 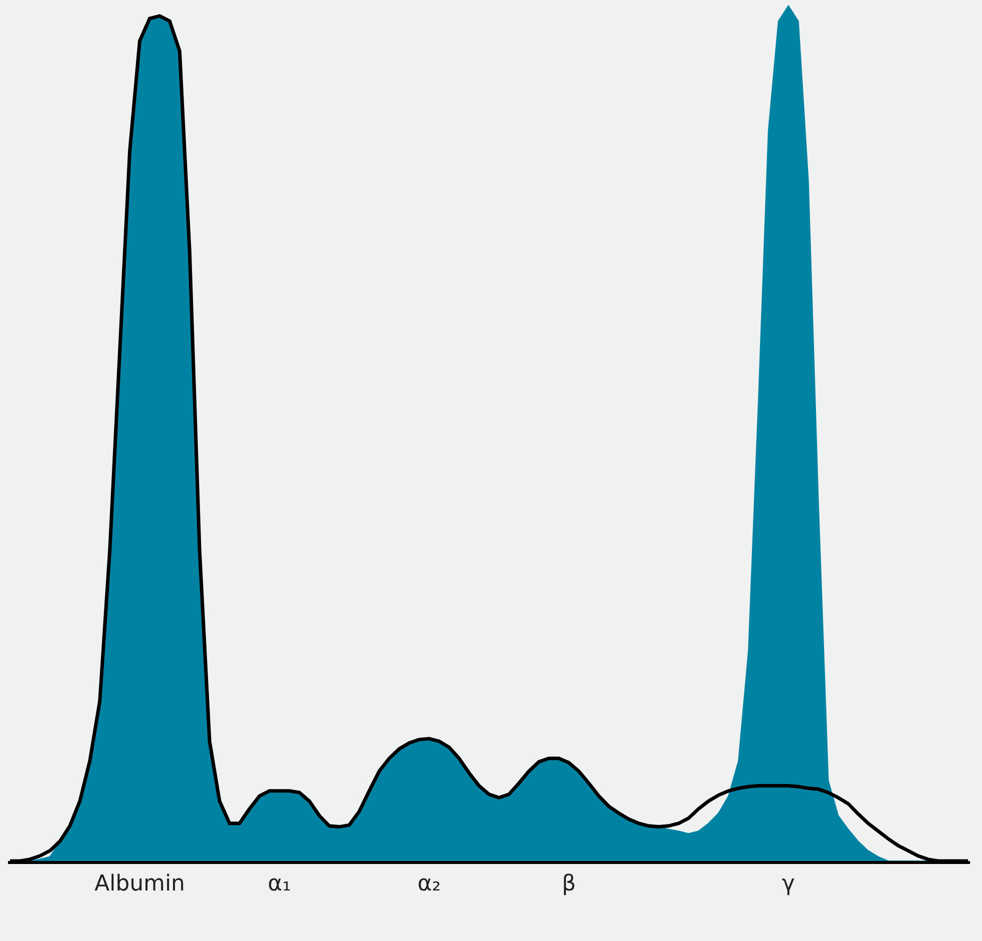 I want to click on x-tick-label: α₁, so click(x=280, y=883).